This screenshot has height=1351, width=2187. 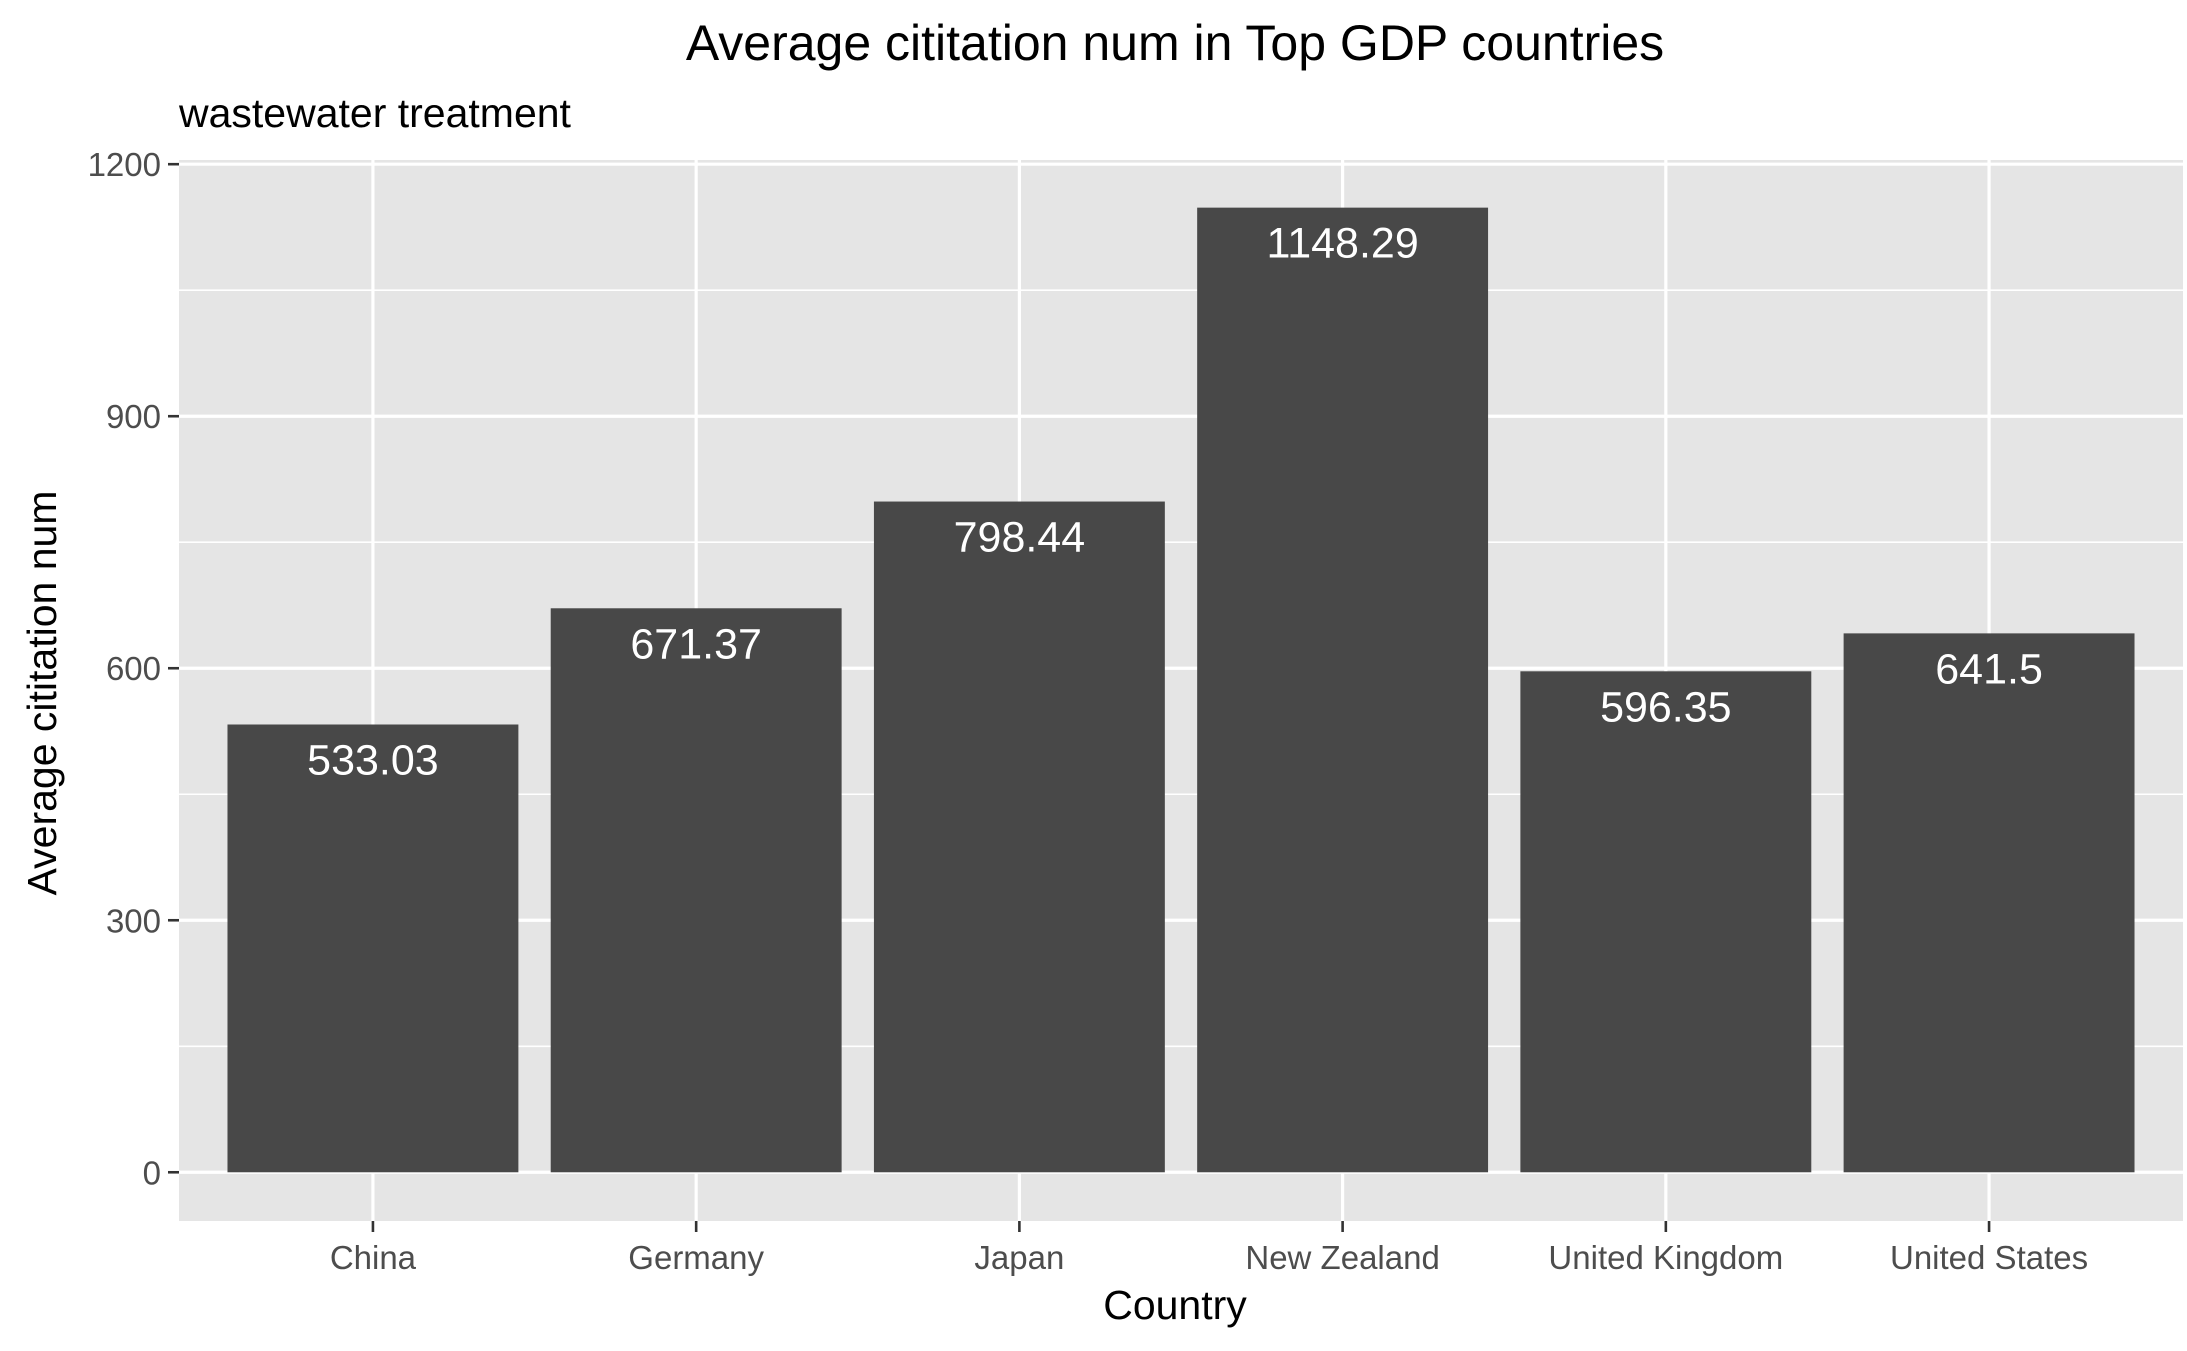 What do you see at coordinates (1989, 1257) in the screenshot?
I see `x-tick-label: United States` at bounding box center [1989, 1257].